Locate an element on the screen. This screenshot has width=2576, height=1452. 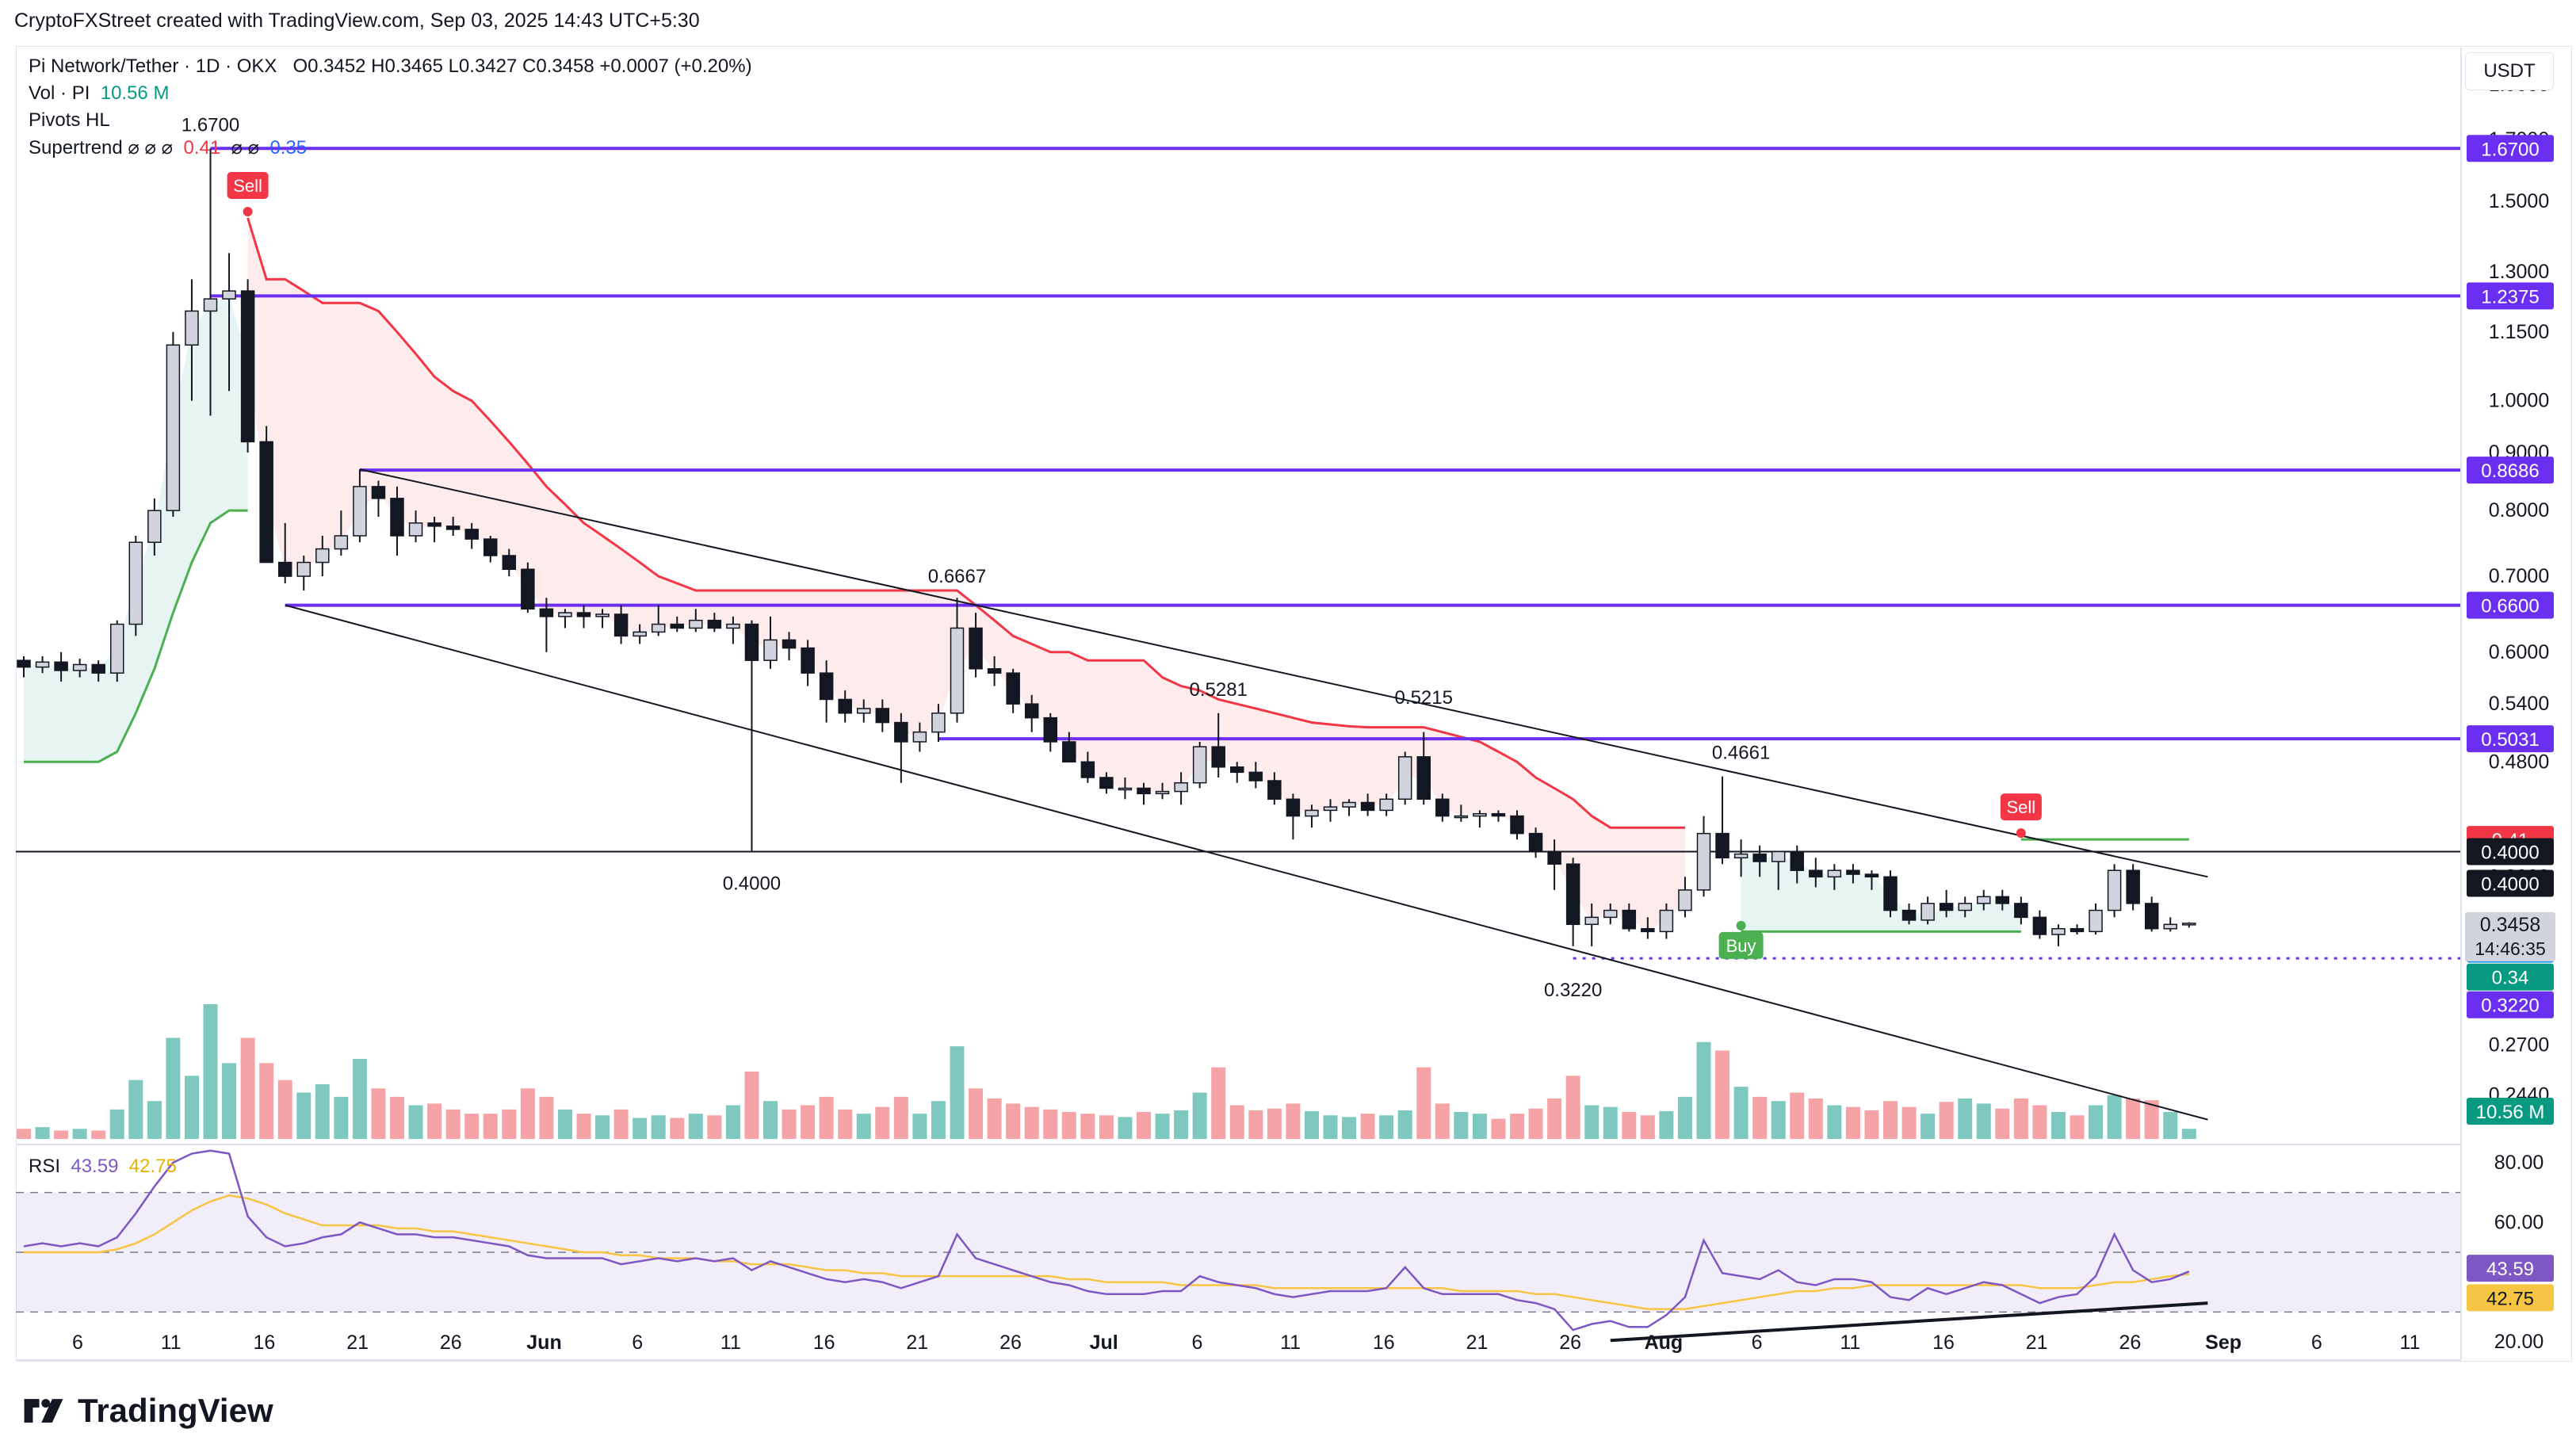
rsi-trendline is located at coordinates (1909, 1322).